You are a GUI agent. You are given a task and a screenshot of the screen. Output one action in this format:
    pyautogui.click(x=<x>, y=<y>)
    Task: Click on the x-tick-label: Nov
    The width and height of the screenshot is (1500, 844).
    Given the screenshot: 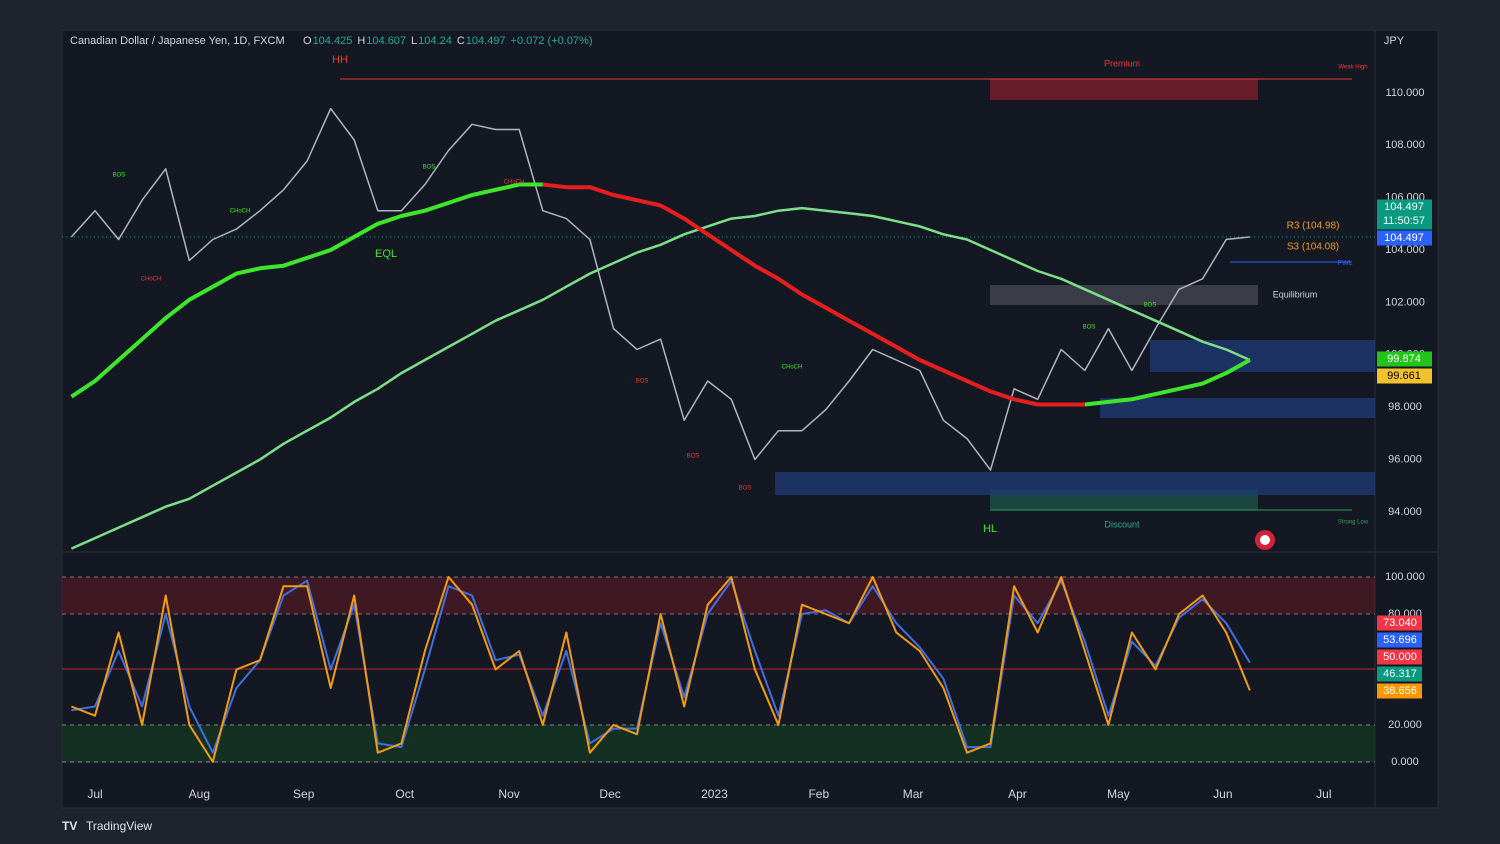 What is the action you would take?
    pyautogui.click(x=508, y=794)
    